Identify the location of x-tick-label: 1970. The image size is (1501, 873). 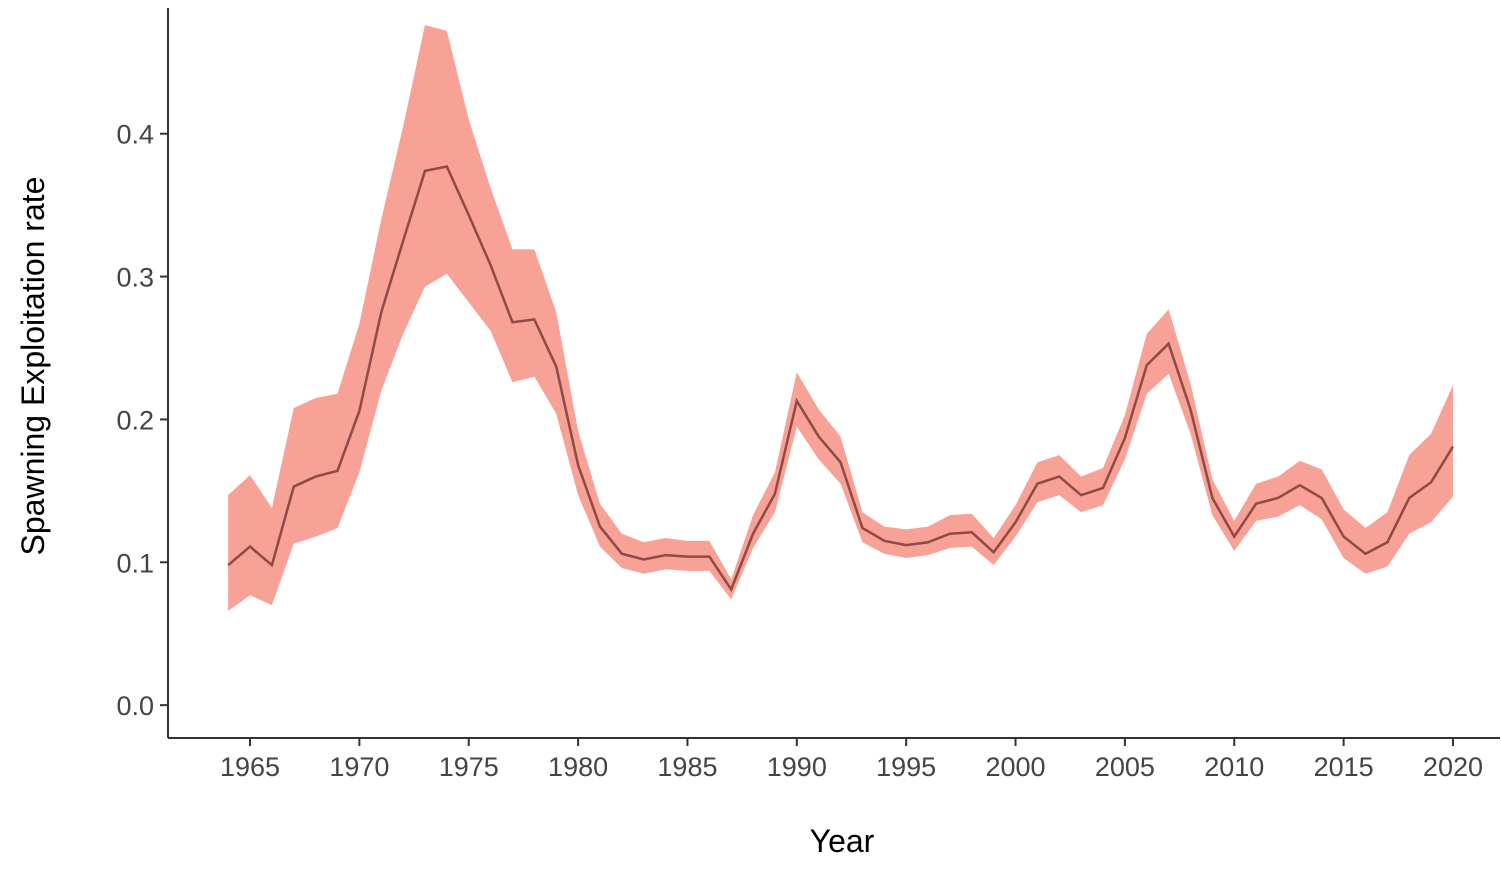
(359, 767).